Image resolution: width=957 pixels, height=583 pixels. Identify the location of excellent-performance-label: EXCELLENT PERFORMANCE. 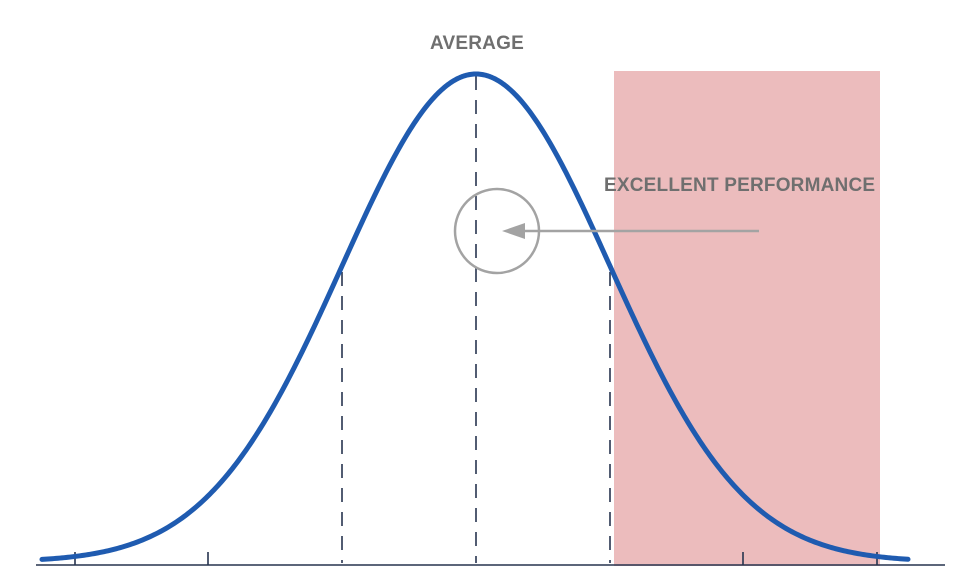
(740, 185).